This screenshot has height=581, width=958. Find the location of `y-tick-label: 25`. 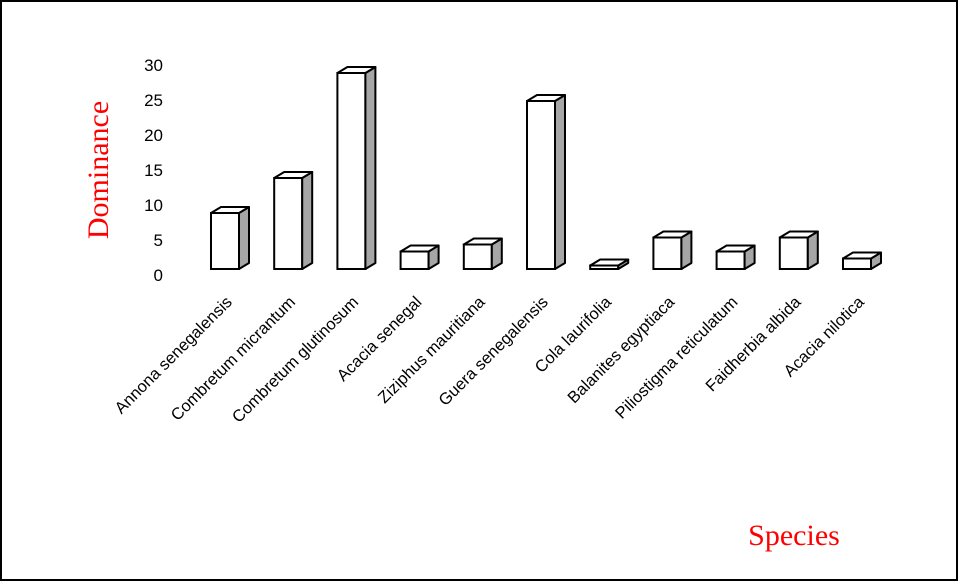

y-tick-label: 25 is located at coordinates (153, 100).